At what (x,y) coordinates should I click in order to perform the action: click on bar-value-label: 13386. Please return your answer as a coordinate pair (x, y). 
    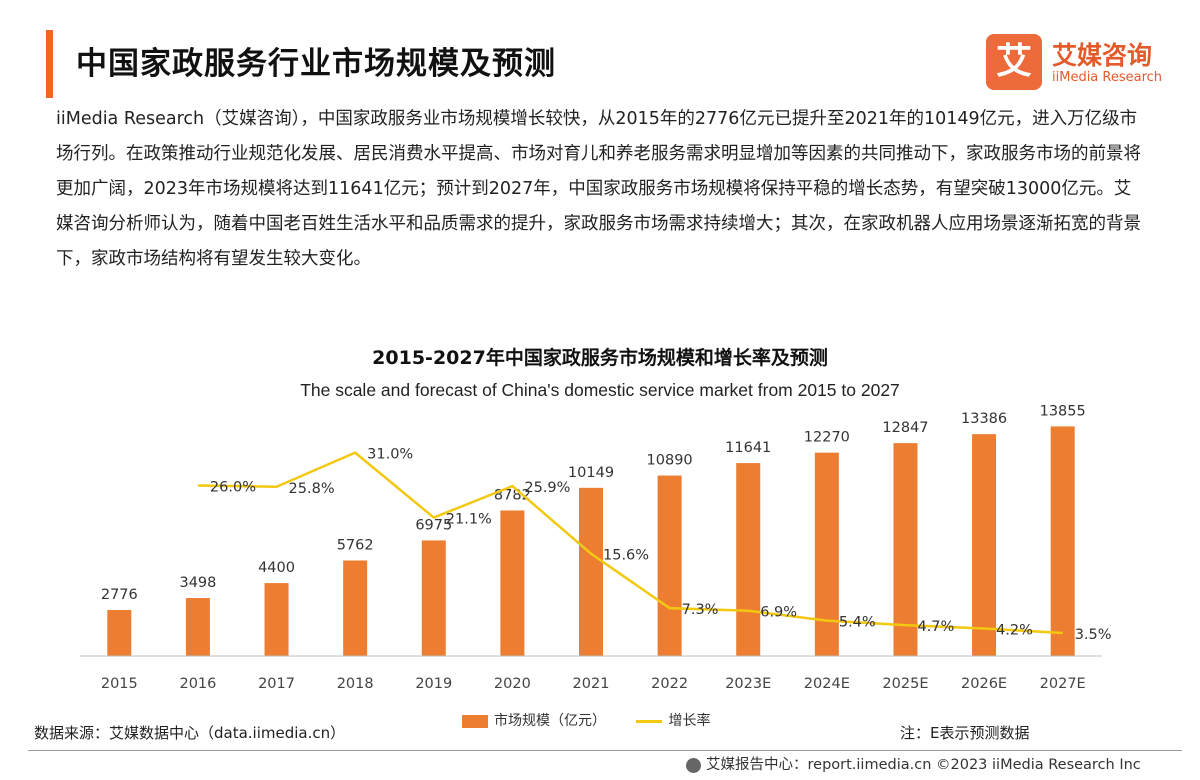
    Looking at the image, I should click on (984, 419).